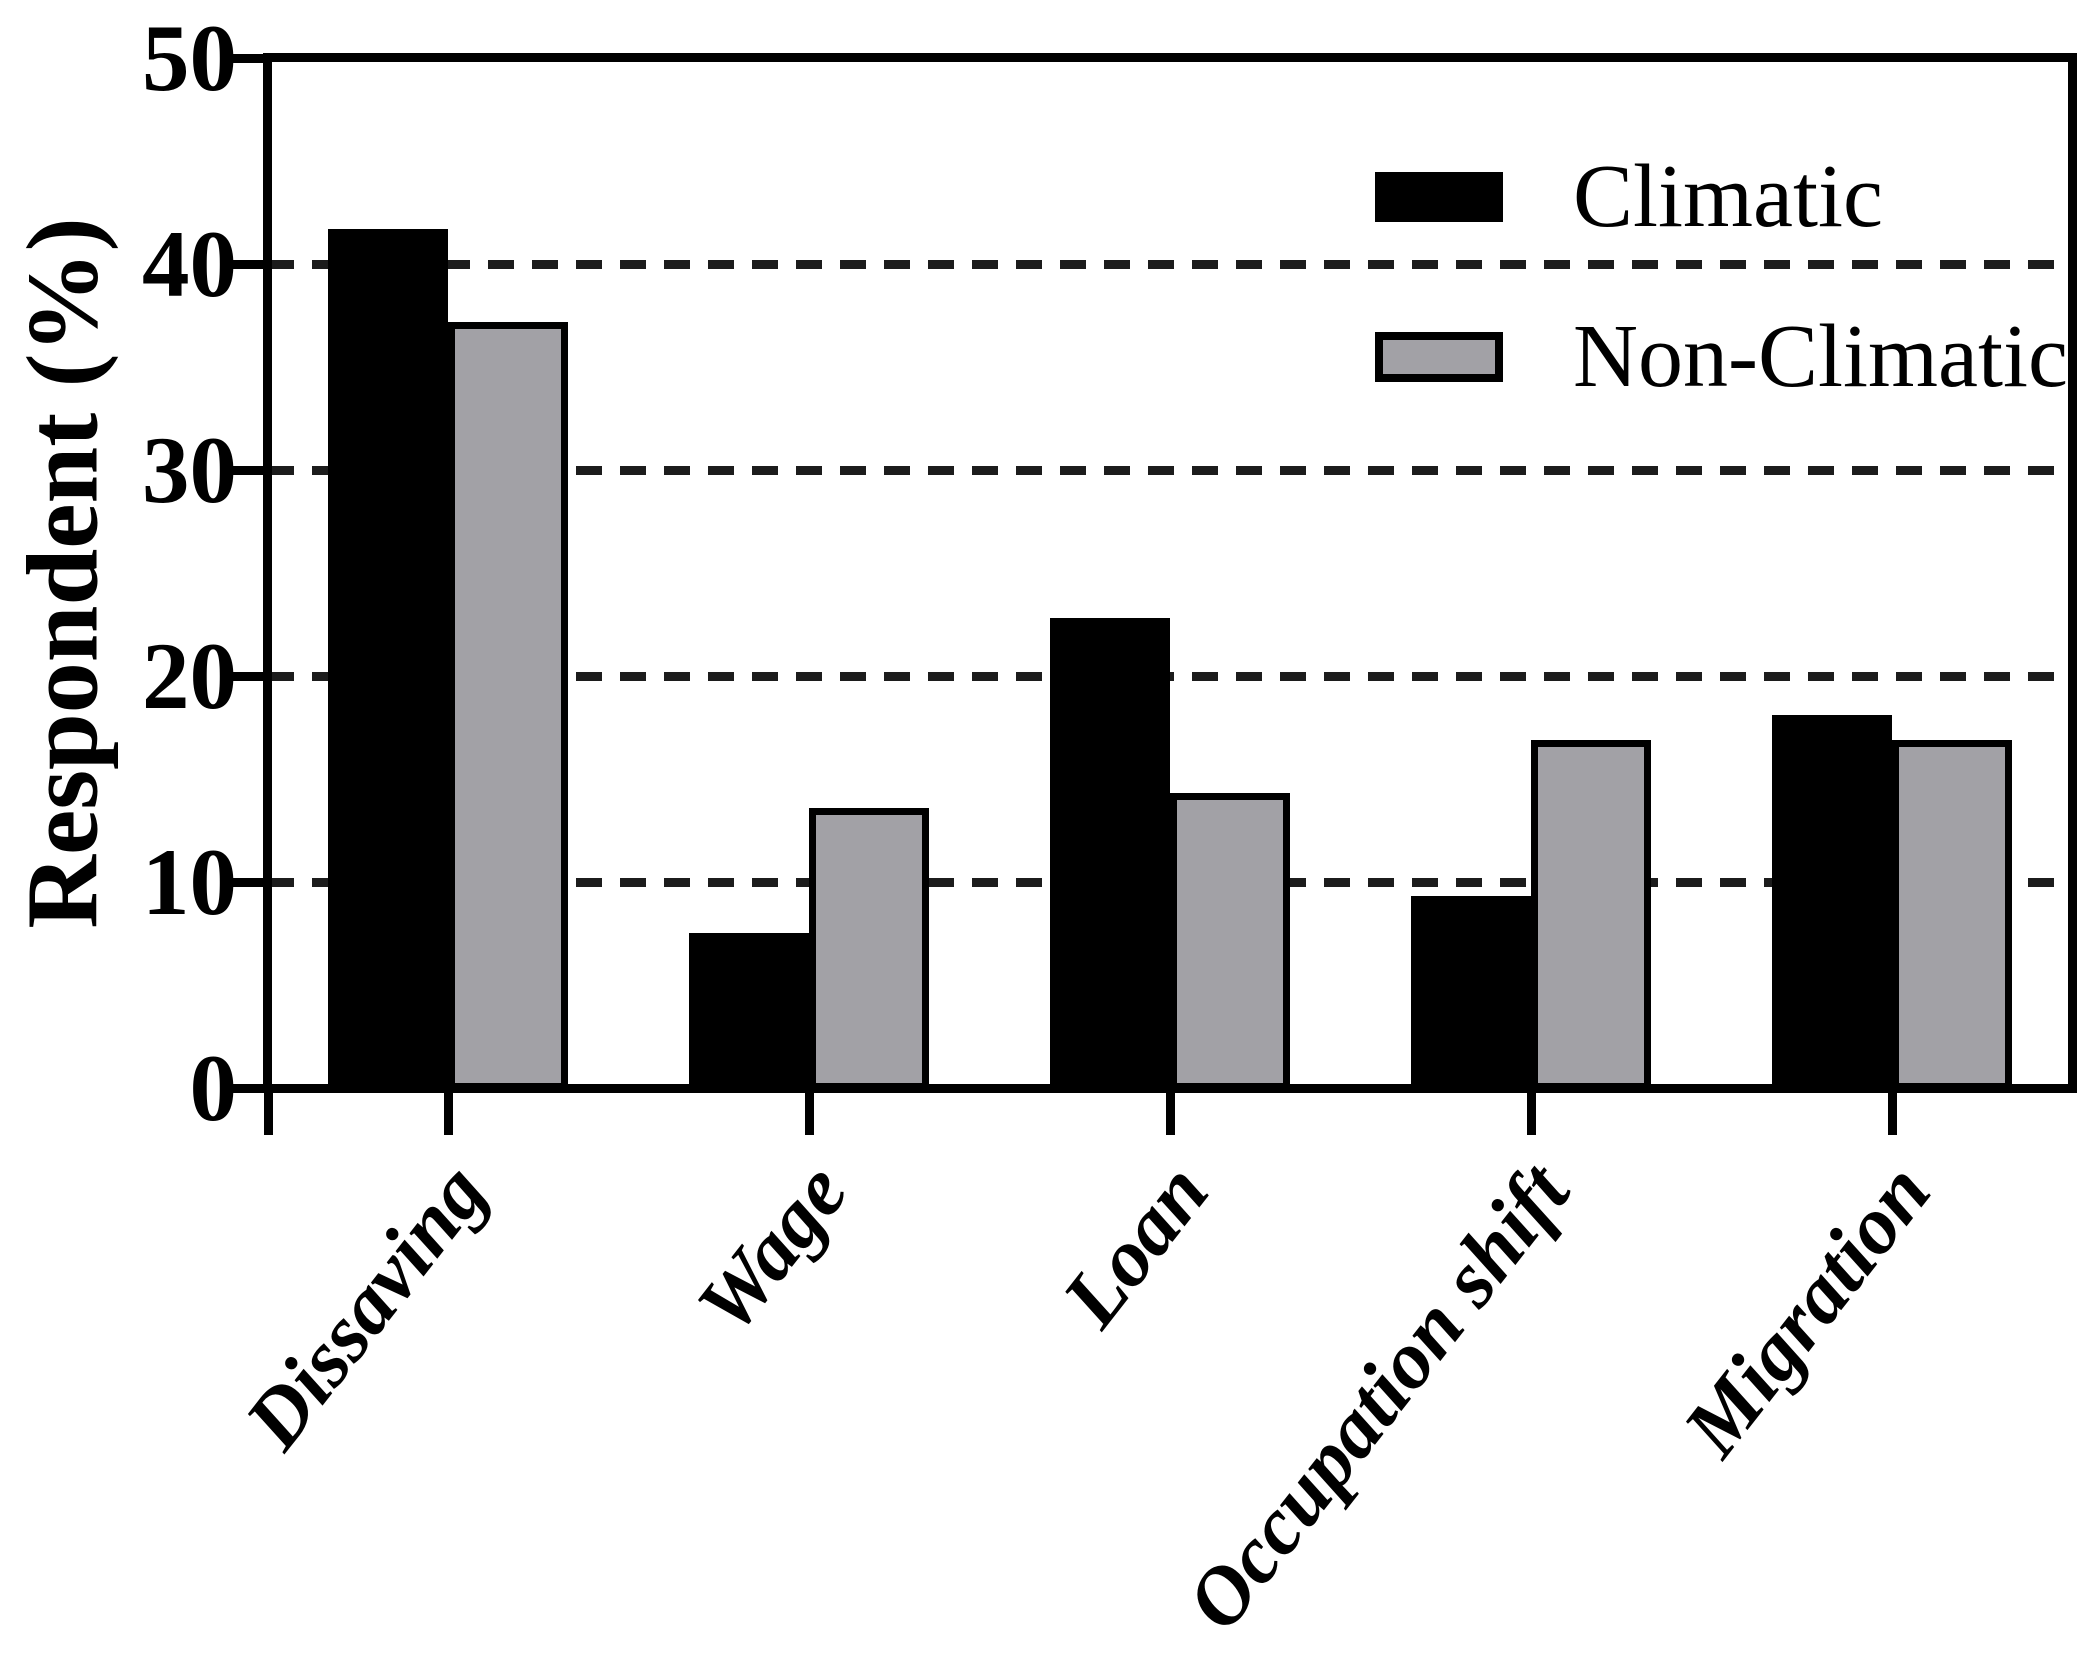 This screenshot has height=1679, width=2099. What do you see at coordinates (1170, 57) in the screenshot?
I see `top-spine` at bounding box center [1170, 57].